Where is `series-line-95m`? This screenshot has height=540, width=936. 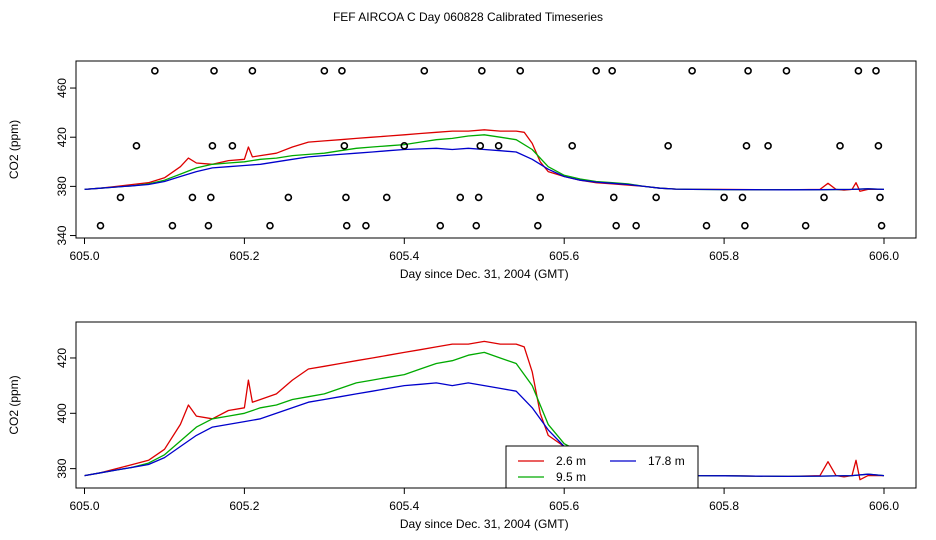
series-line-95m is located at coordinates (484, 162).